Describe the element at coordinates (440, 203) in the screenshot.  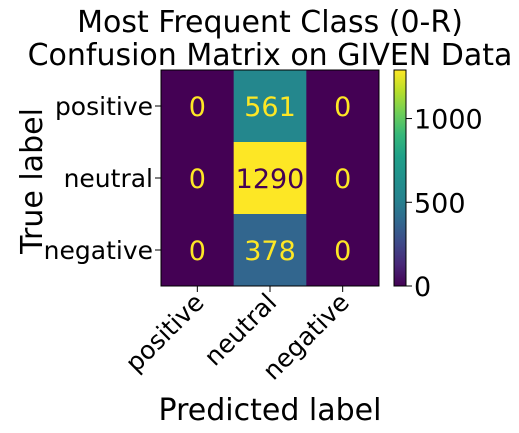
I see `colorbar-tick-label: 500` at that location.